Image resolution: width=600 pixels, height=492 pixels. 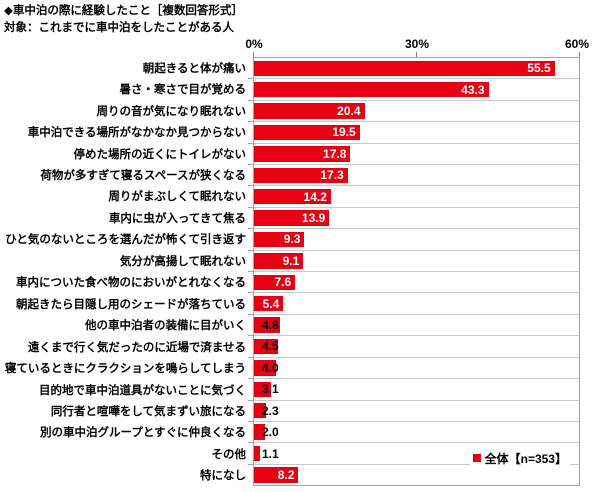 What do you see at coordinates (371, 89) in the screenshot?
I see `bar: 43.3` at bounding box center [371, 89].